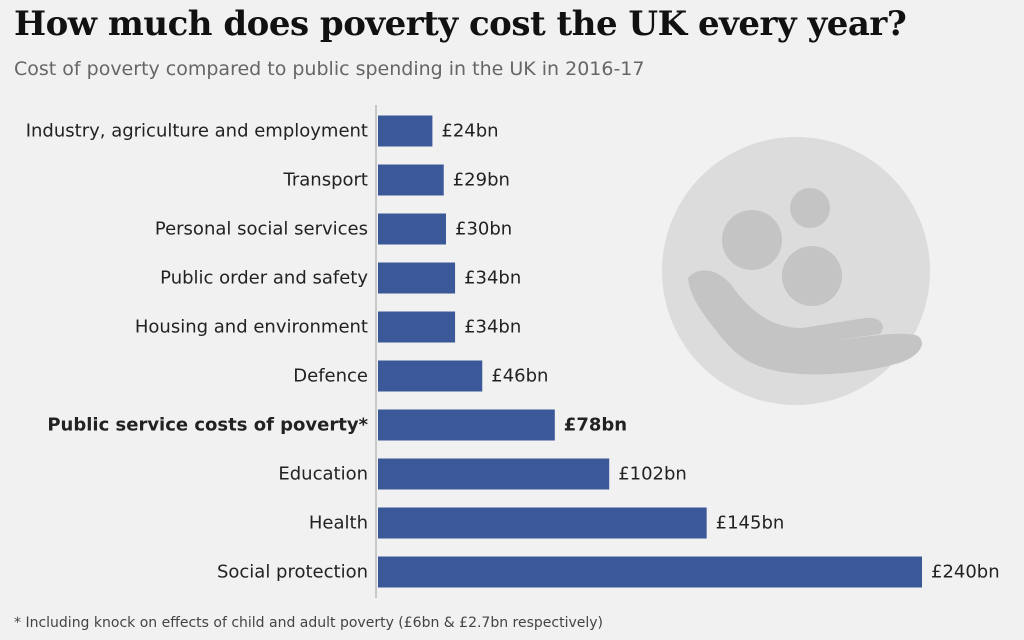 Image resolution: width=1024 pixels, height=640 pixels. I want to click on value-label: £29bn, so click(481, 180).